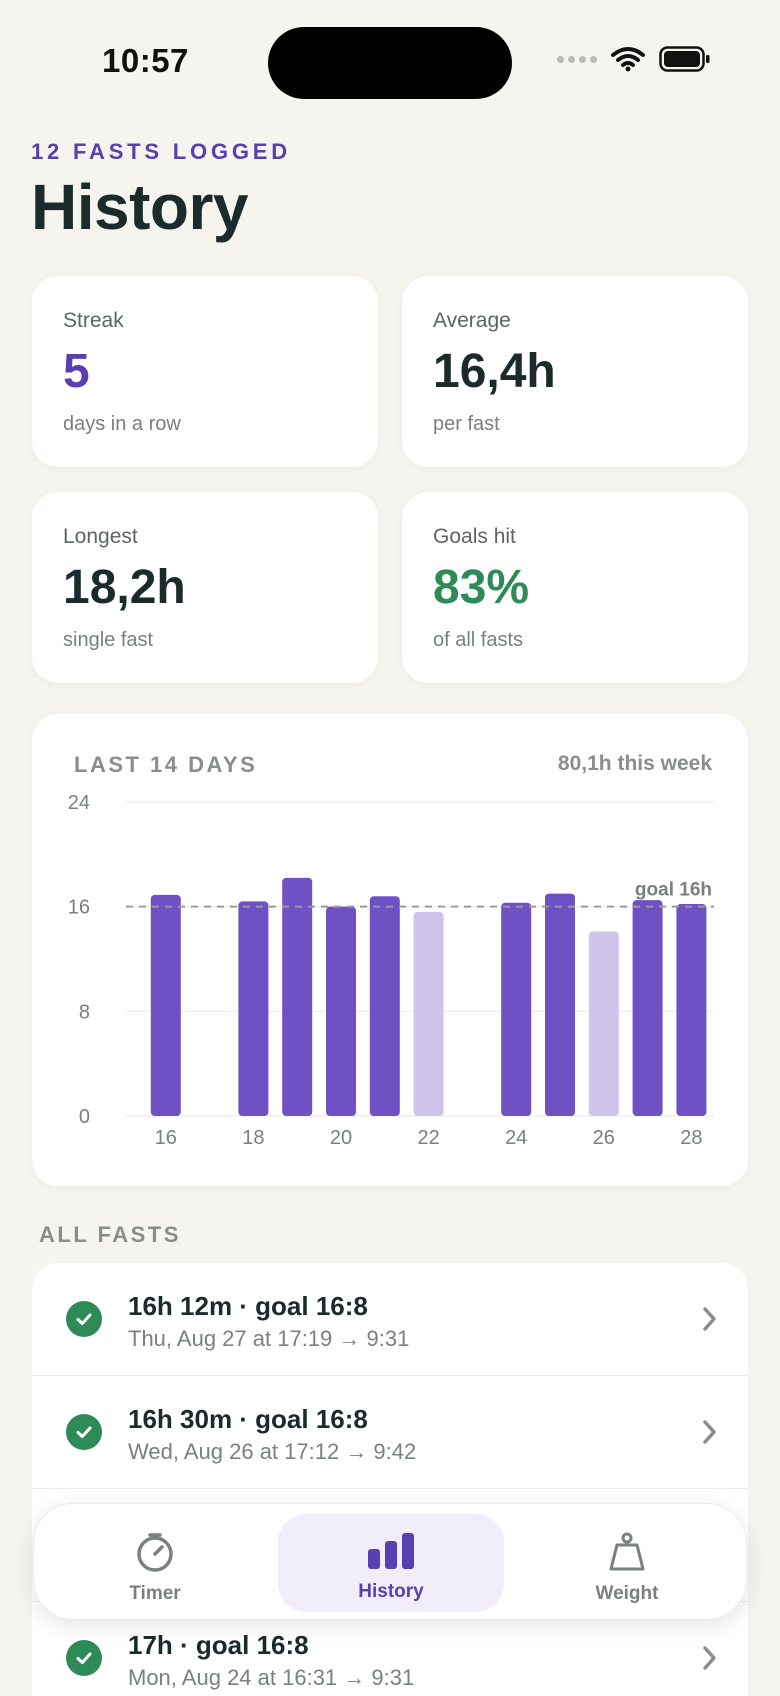  I want to click on tab-bar: Timer History Weight, so click(390, 1561).